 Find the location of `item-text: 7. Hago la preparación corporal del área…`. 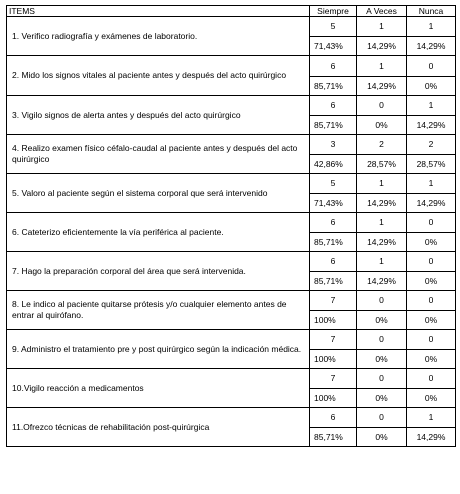

item-text: 7. Hago la preparación corporal del área… is located at coordinates (158, 271).